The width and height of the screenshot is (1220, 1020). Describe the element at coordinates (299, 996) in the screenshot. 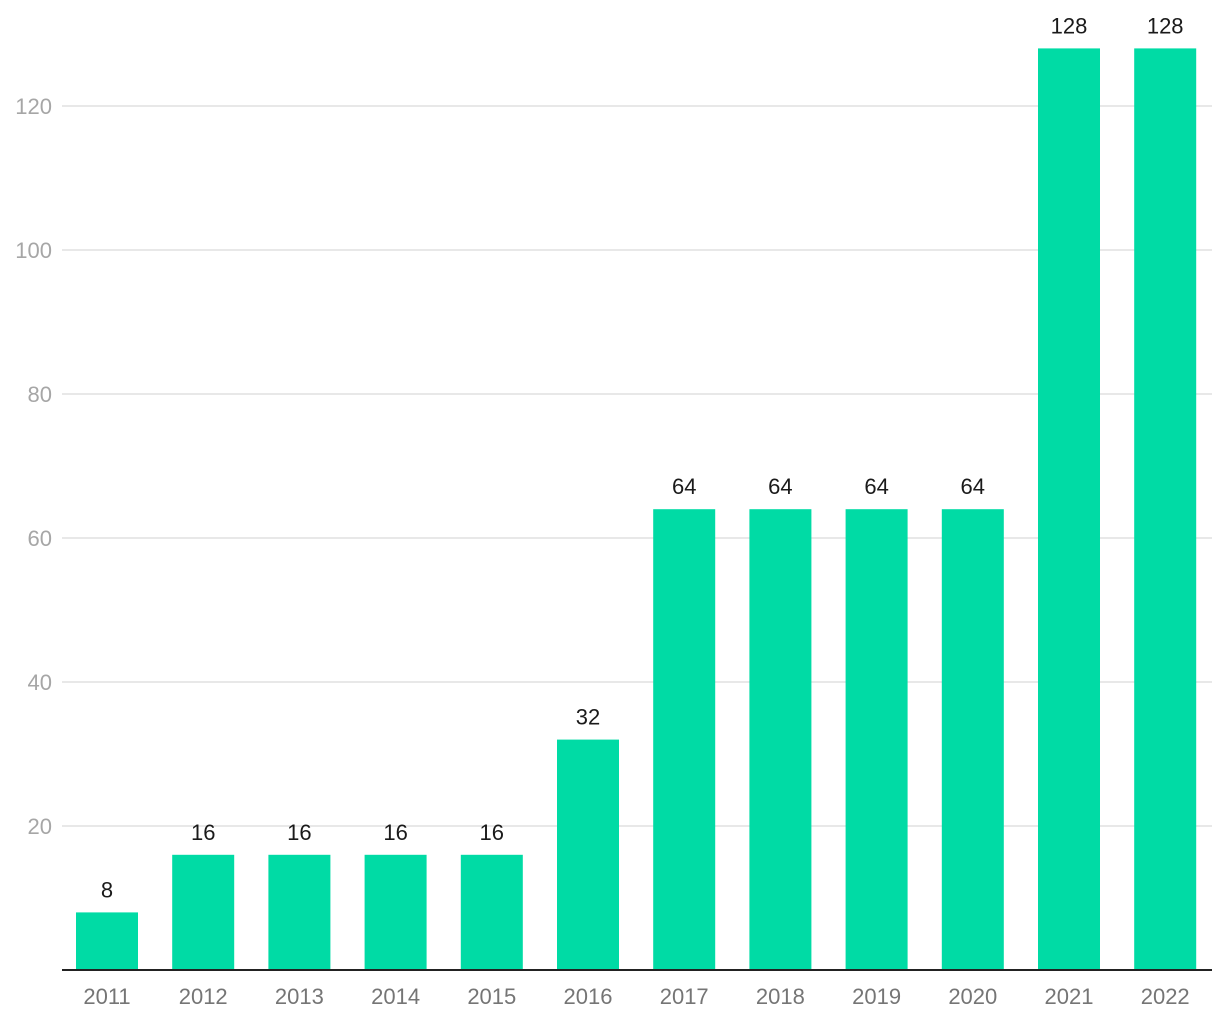

I see `x-tick-label: 2013` at that location.